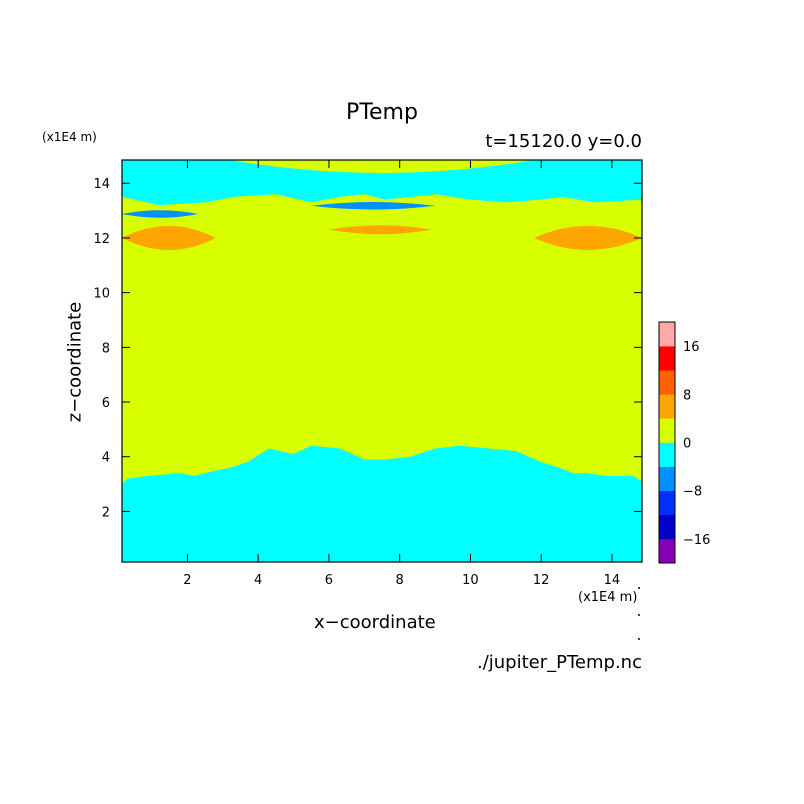 This screenshot has height=804, width=804. I want to click on x-tick-label: 14, so click(612, 580).